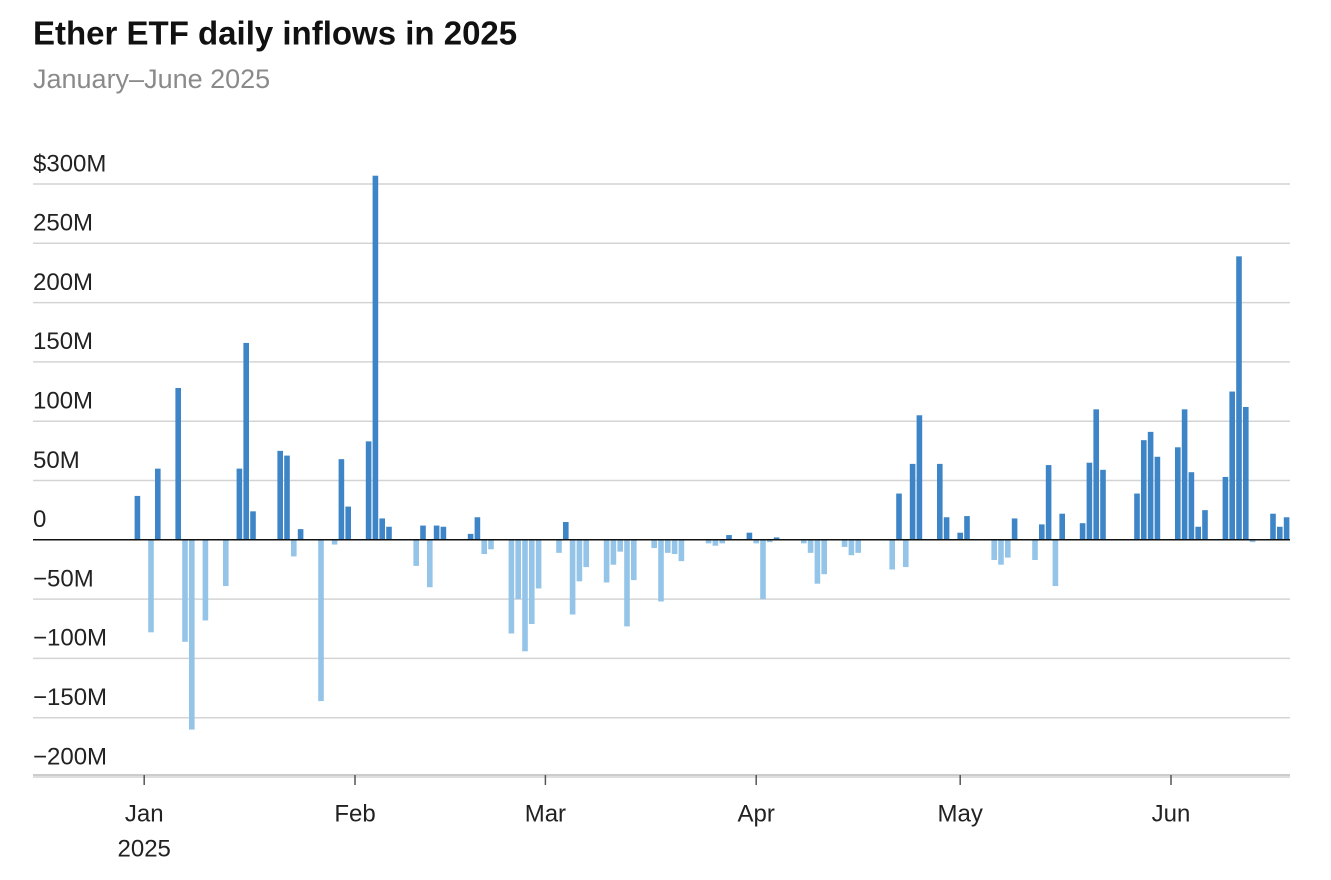 The width and height of the screenshot is (1331, 880). I want to click on y-tick-label: $300M, so click(69, 163).